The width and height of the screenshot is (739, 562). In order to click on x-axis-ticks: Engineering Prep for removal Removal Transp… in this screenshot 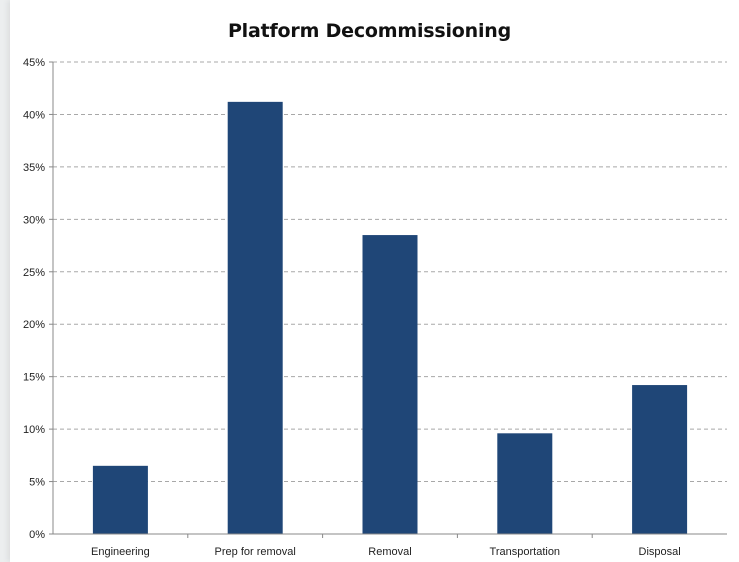, I will do `click(386, 546)`.